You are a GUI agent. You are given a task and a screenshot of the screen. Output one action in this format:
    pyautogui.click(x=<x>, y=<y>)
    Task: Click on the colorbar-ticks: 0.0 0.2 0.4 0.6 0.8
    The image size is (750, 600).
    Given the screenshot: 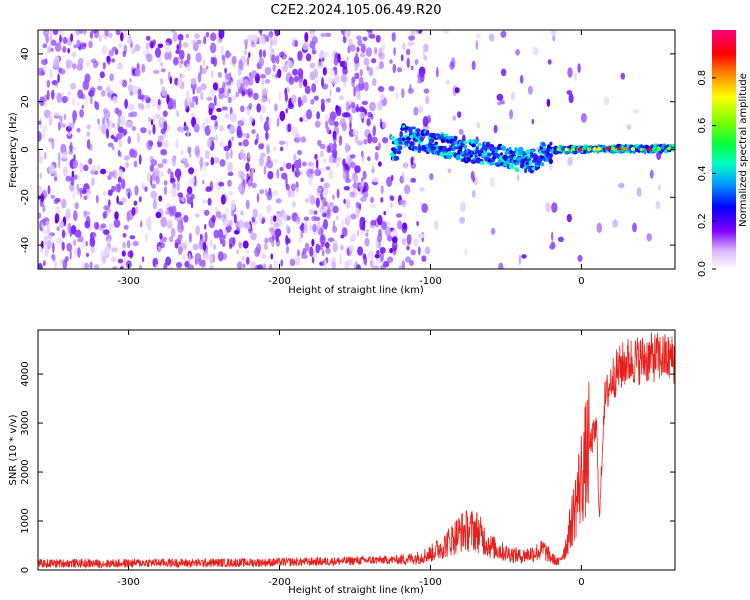 What is the action you would take?
    pyautogui.click(x=706, y=173)
    